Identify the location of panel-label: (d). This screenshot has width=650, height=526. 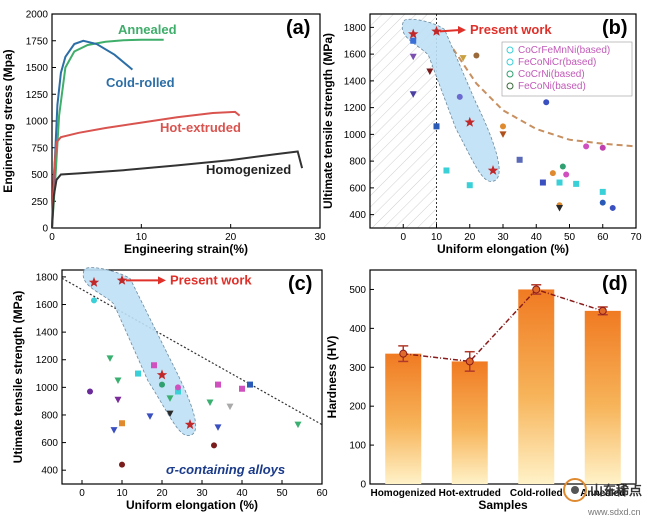
(615, 284).